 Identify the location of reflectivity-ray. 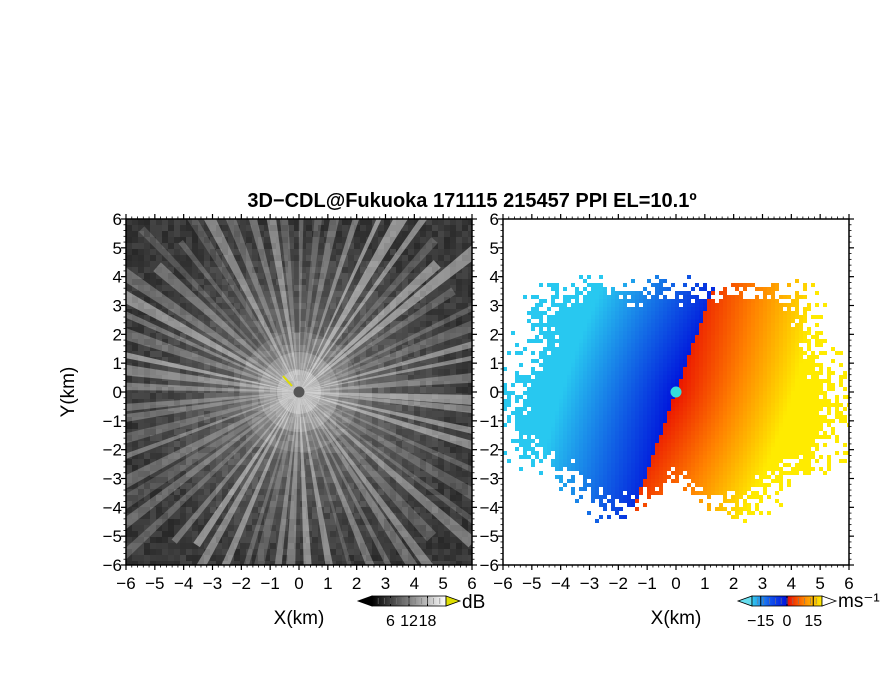
(329, 305).